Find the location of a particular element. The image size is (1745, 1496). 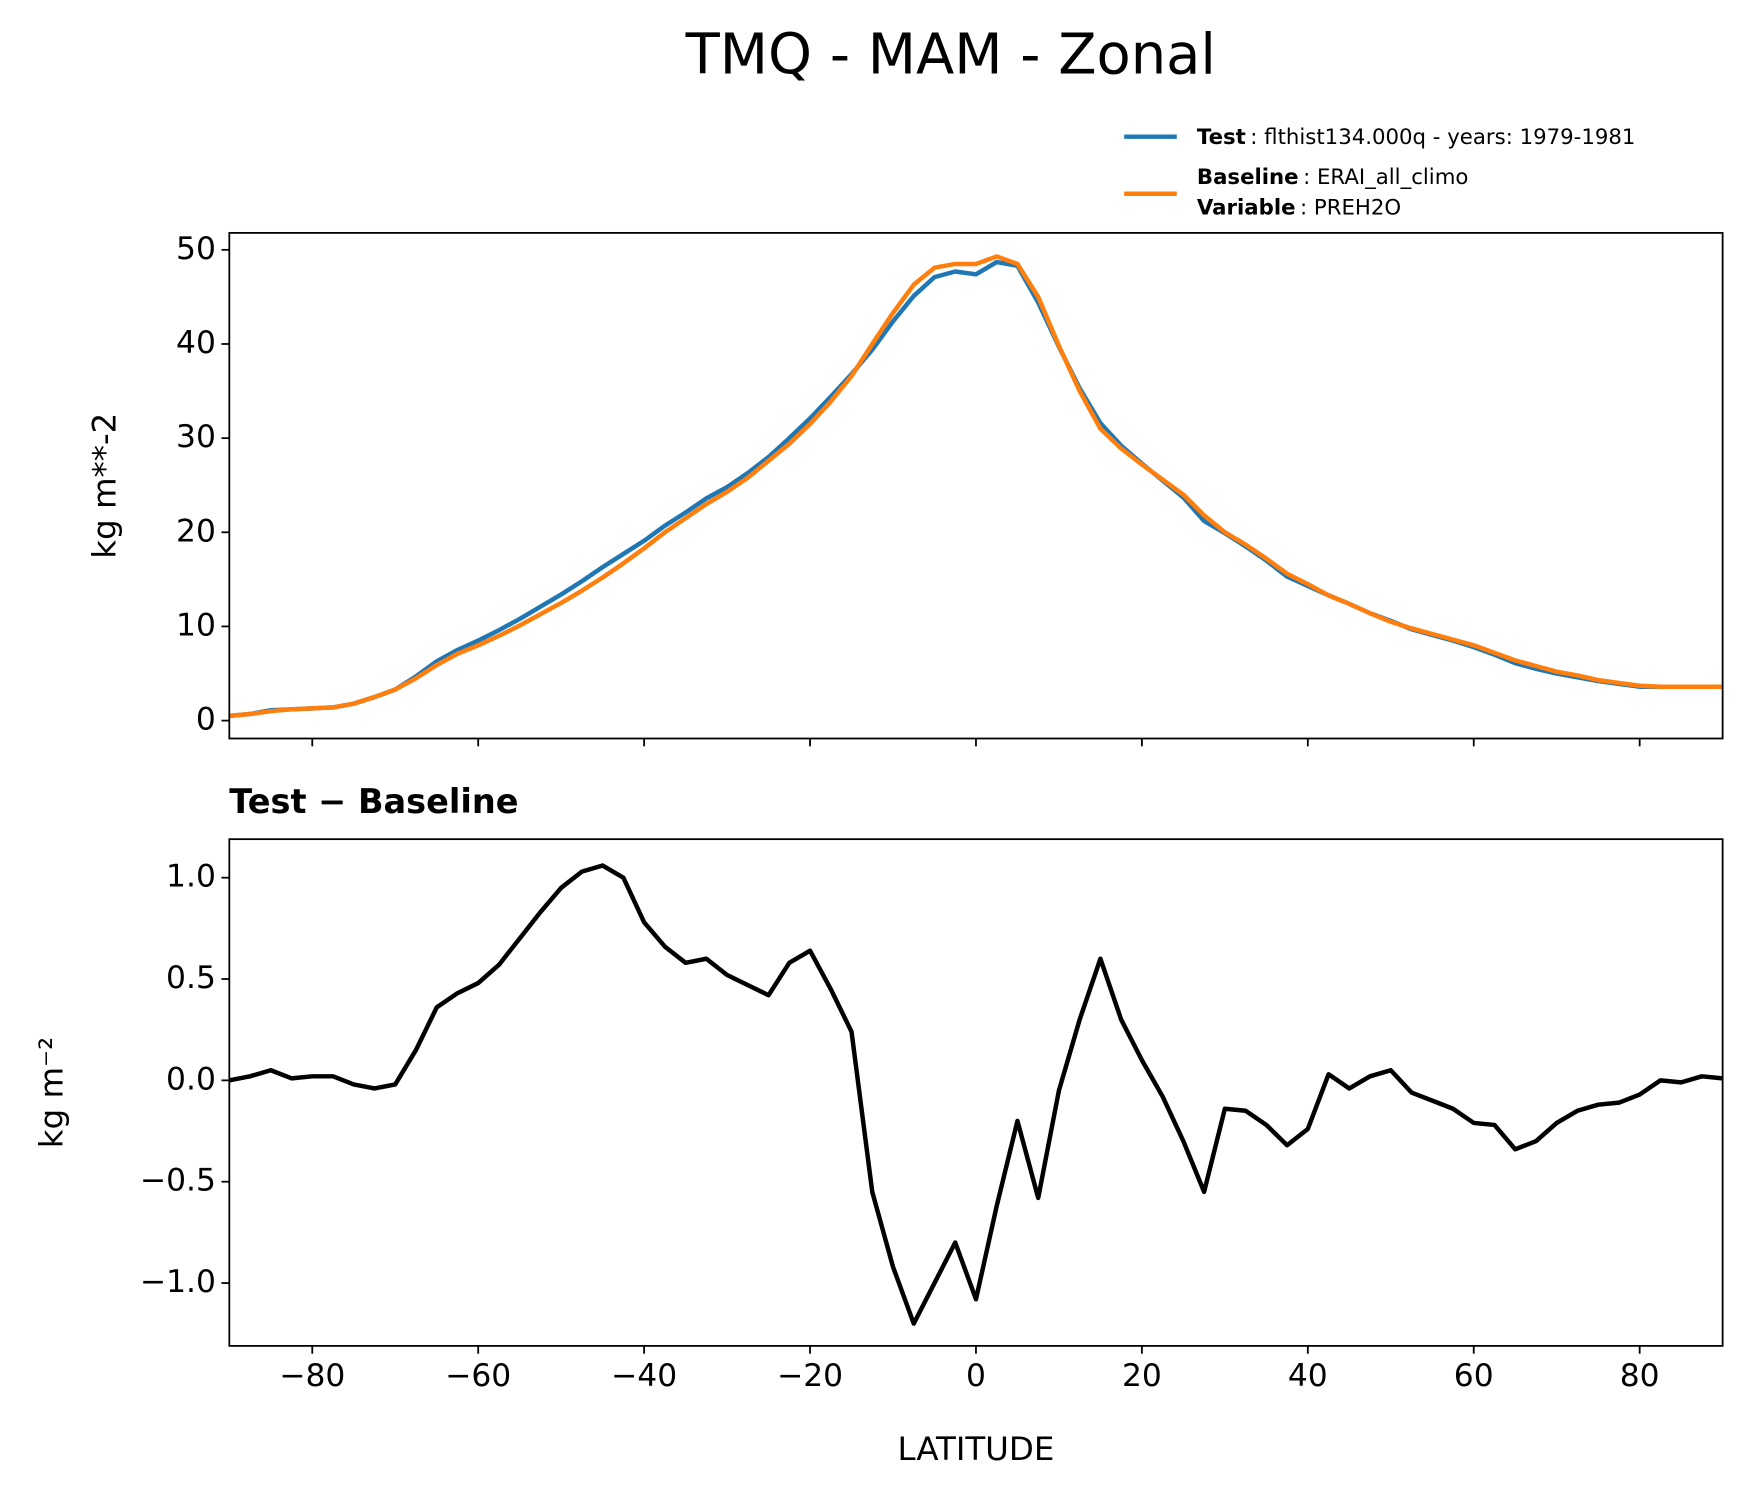

y-axis-label: kg m**-2 is located at coordinates (104, 486).